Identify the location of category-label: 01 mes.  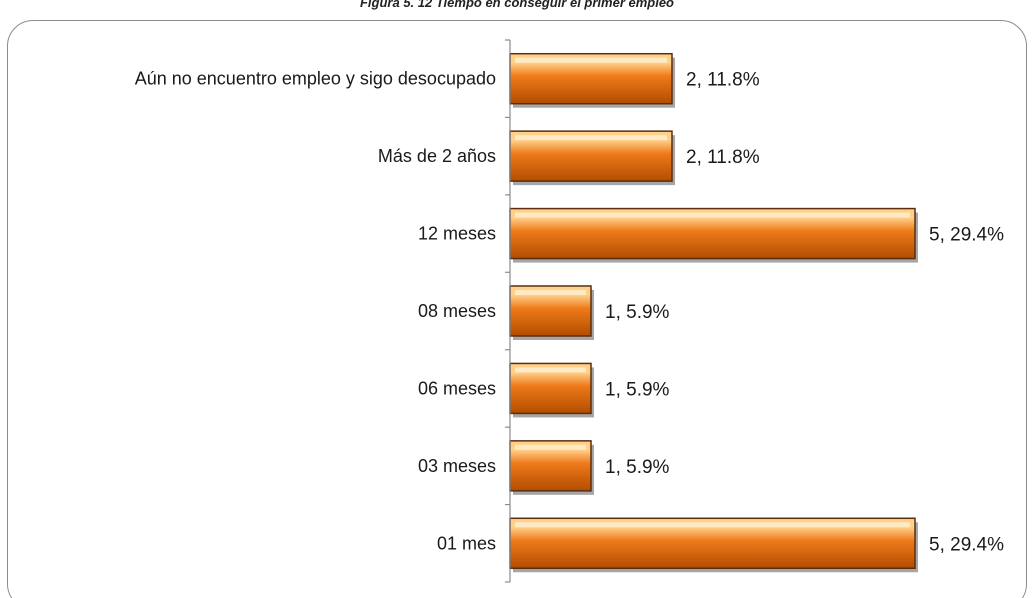
(466, 543).